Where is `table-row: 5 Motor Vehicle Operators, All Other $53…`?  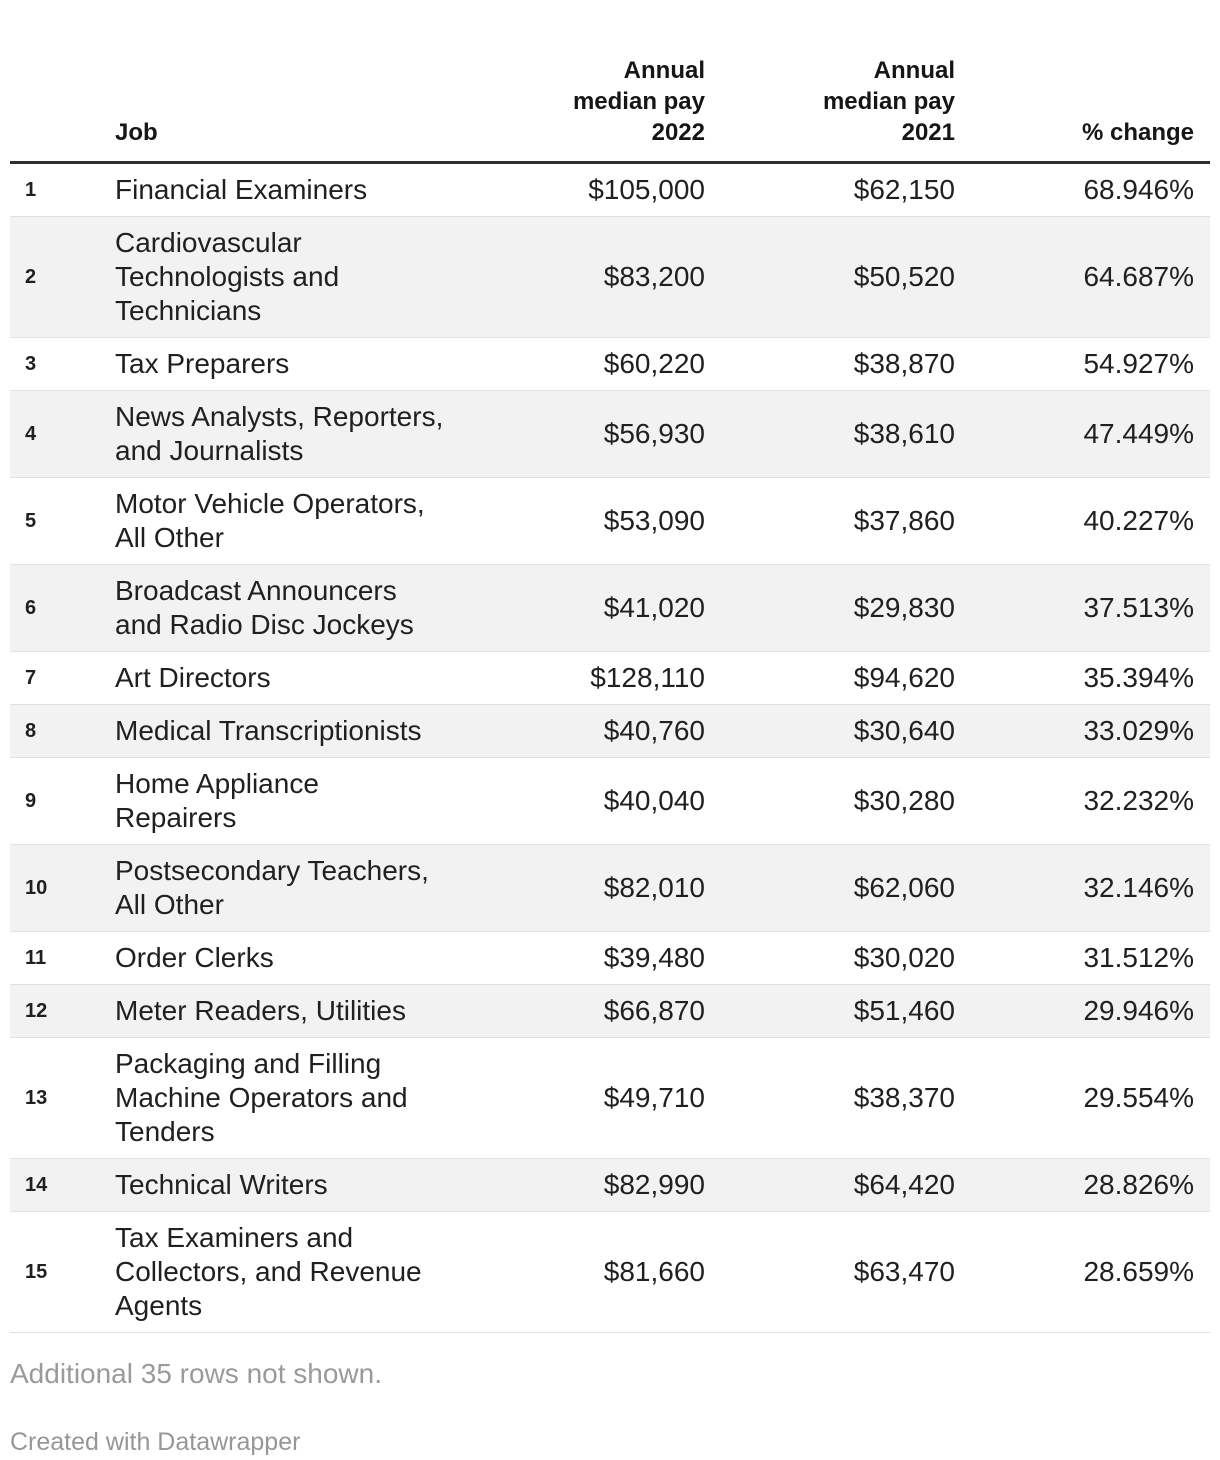 table-row: 5 Motor Vehicle Operators, All Other $53… is located at coordinates (610, 521).